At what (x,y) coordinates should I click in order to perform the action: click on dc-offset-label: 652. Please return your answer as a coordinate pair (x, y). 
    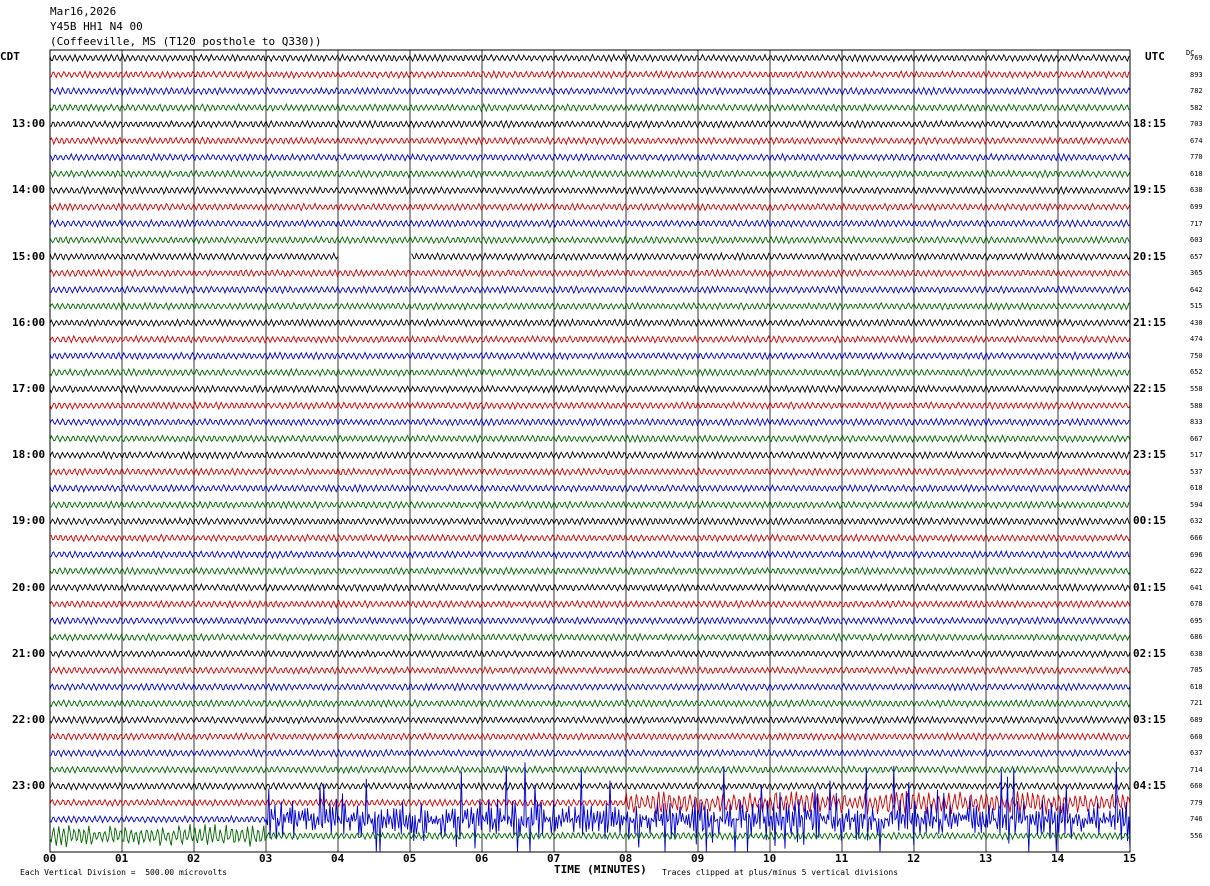
    Looking at the image, I should click on (1196, 372).